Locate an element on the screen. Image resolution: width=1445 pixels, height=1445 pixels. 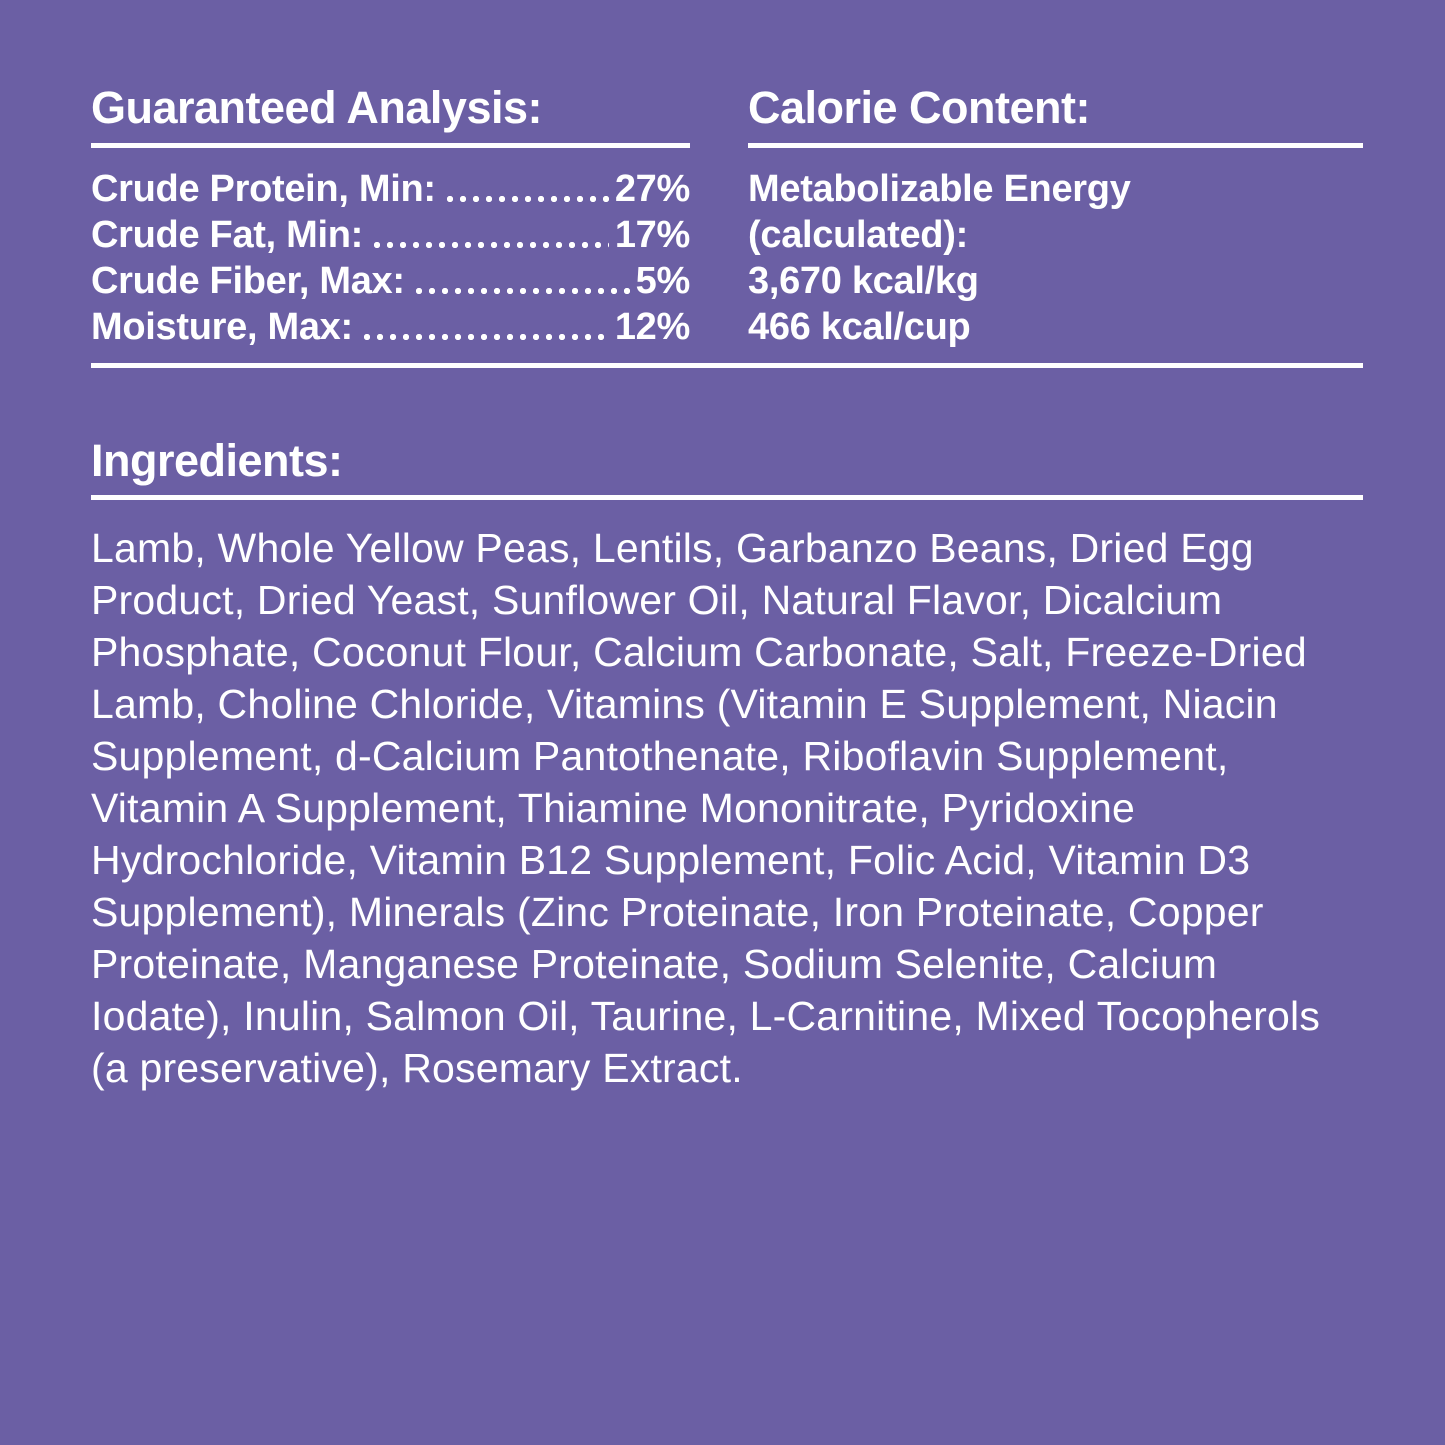
analysis-row-label: Moisture, Max: is located at coordinates (222, 327).